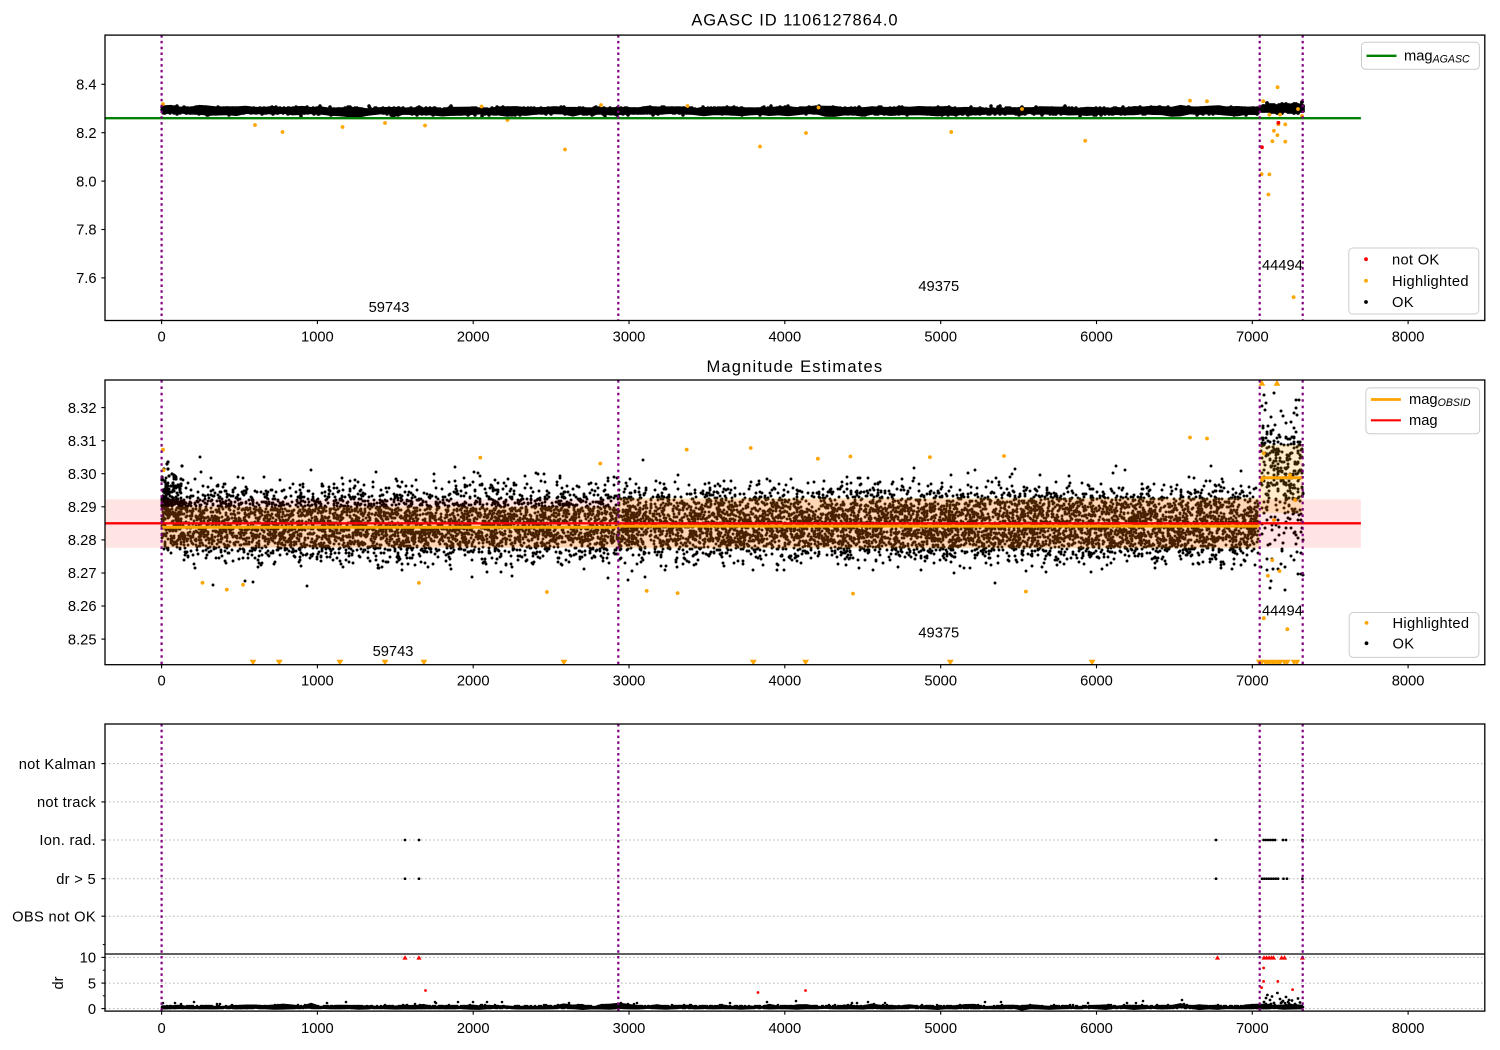 This screenshot has width=1500, height=1050. I want to click on svg-text: mag, so click(1423, 421).